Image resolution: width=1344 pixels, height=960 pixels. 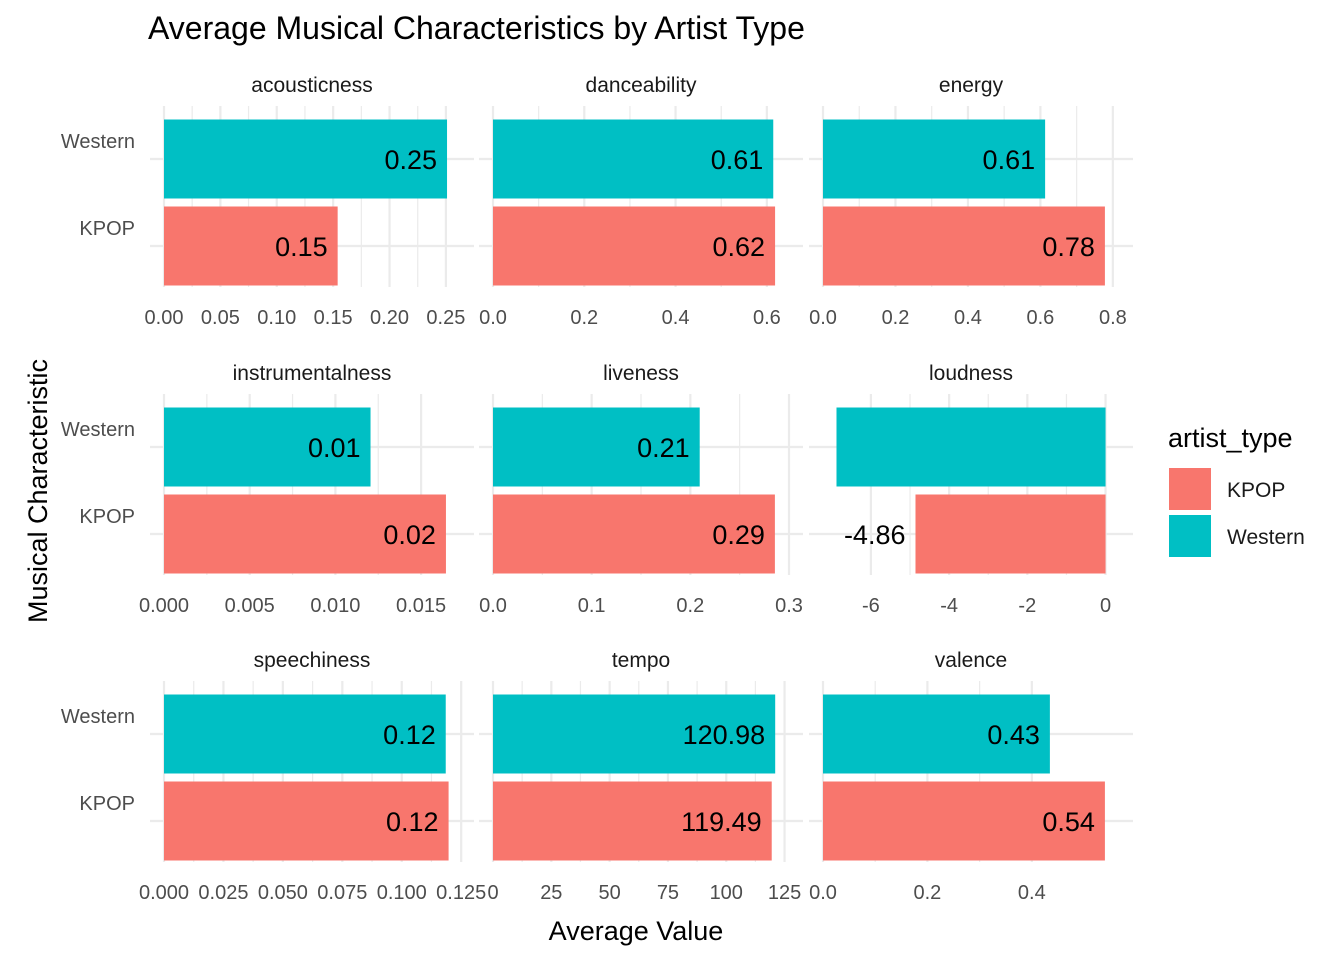 What do you see at coordinates (789, 606) in the screenshot?
I see `x-tick-label-liveness: 0.3` at bounding box center [789, 606].